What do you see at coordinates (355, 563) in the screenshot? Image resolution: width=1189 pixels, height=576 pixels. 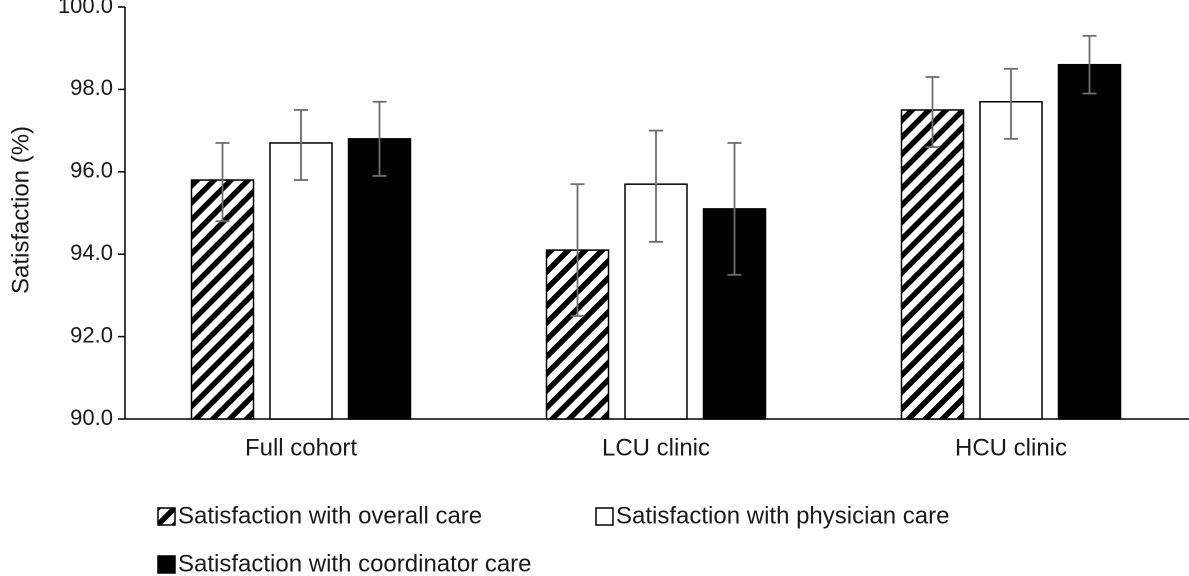 I see `legend-label: Satisfaction with coordinator care` at bounding box center [355, 563].